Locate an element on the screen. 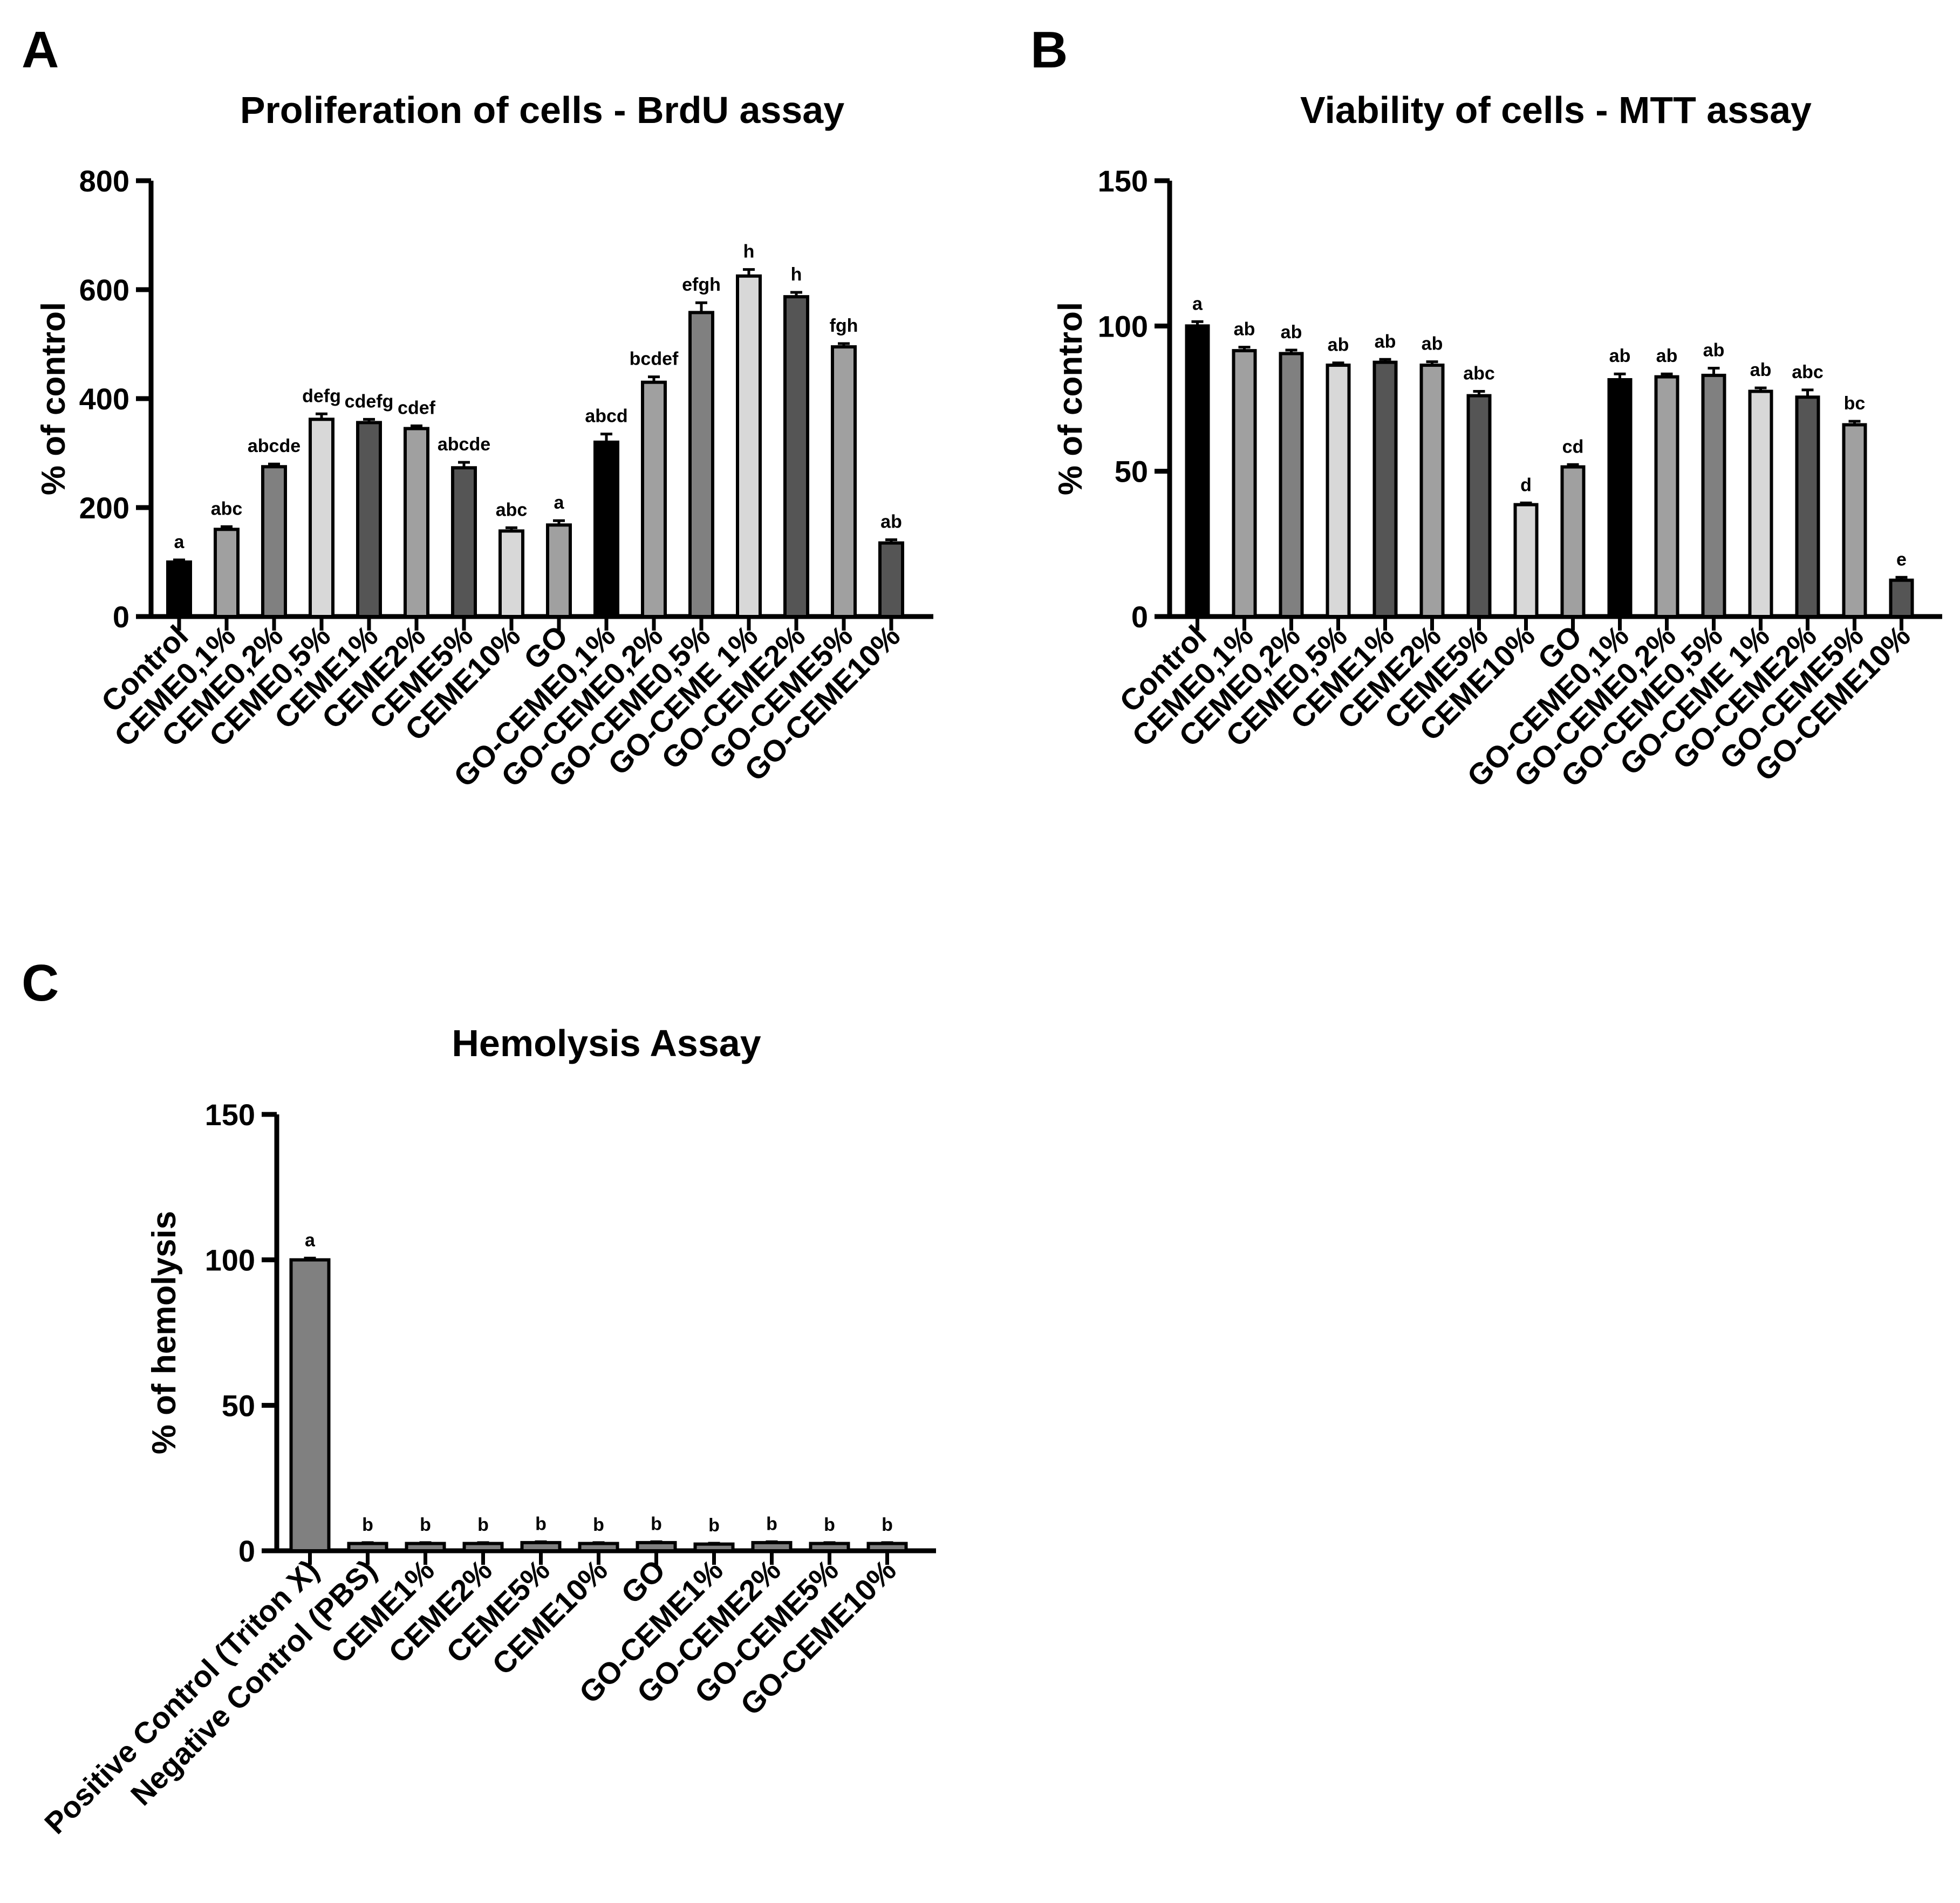 The width and height of the screenshot is (1960, 1903). significance-label: d is located at coordinates (1526, 485).